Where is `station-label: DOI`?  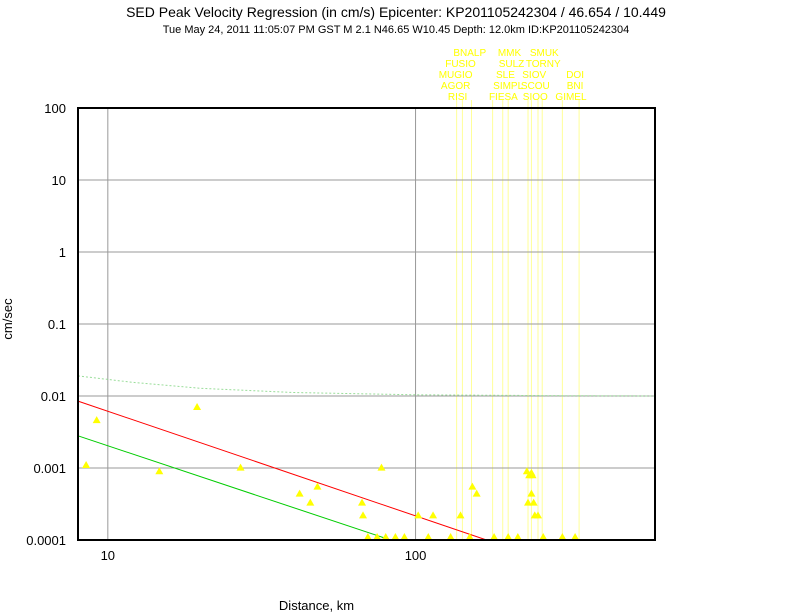 station-label: DOI is located at coordinates (575, 75).